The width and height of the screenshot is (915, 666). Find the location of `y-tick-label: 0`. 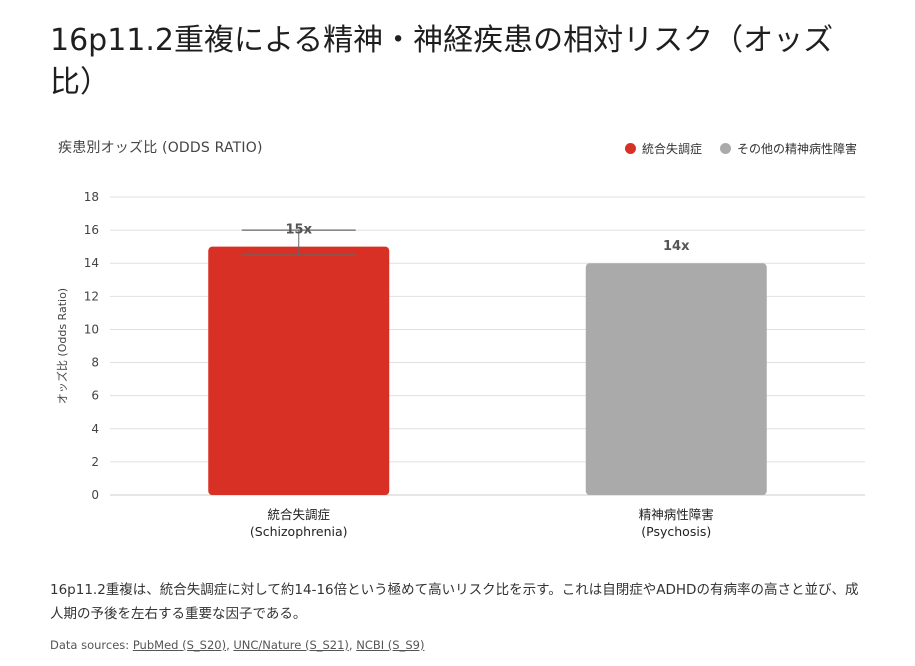

y-tick-label: 0 is located at coordinates (95, 495).